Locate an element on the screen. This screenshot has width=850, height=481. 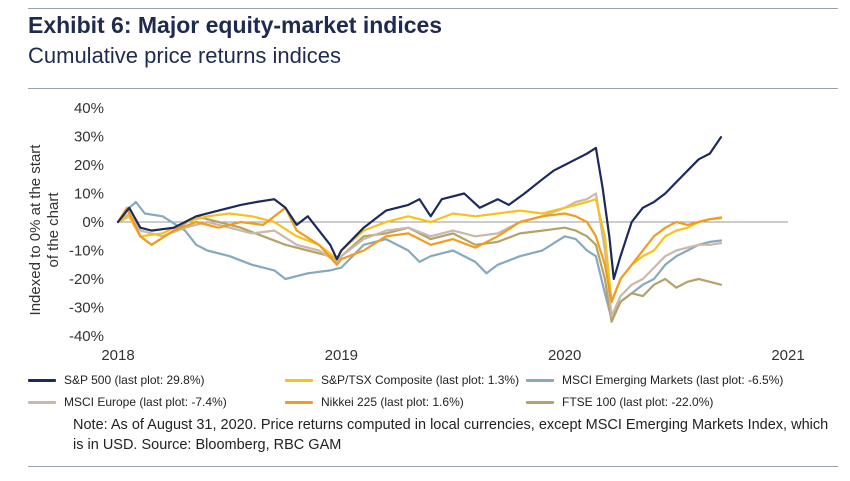
legend-label-msci-em: MSCI Emerging Markets (last plot: -6.5%) is located at coordinates (673, 380).